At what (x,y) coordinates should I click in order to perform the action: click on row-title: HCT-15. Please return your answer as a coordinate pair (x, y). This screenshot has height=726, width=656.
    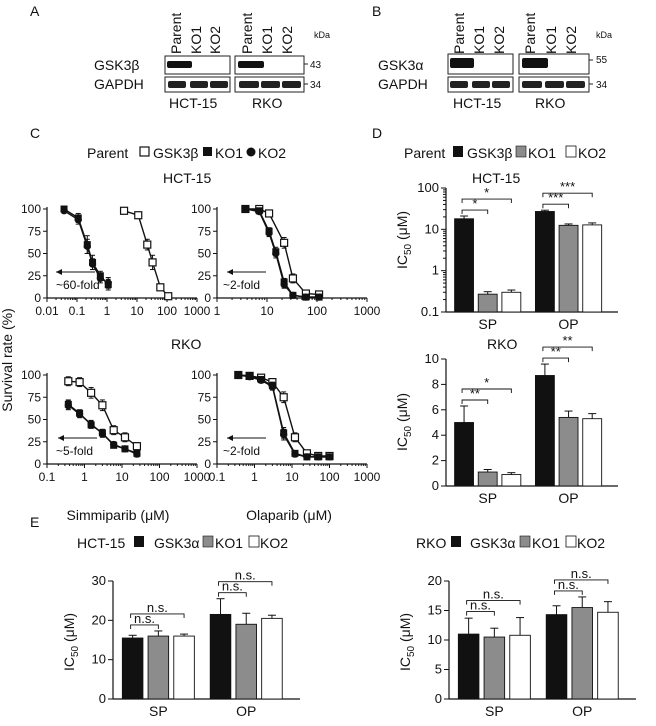
    Looking at the image, I should click on (496, 178).